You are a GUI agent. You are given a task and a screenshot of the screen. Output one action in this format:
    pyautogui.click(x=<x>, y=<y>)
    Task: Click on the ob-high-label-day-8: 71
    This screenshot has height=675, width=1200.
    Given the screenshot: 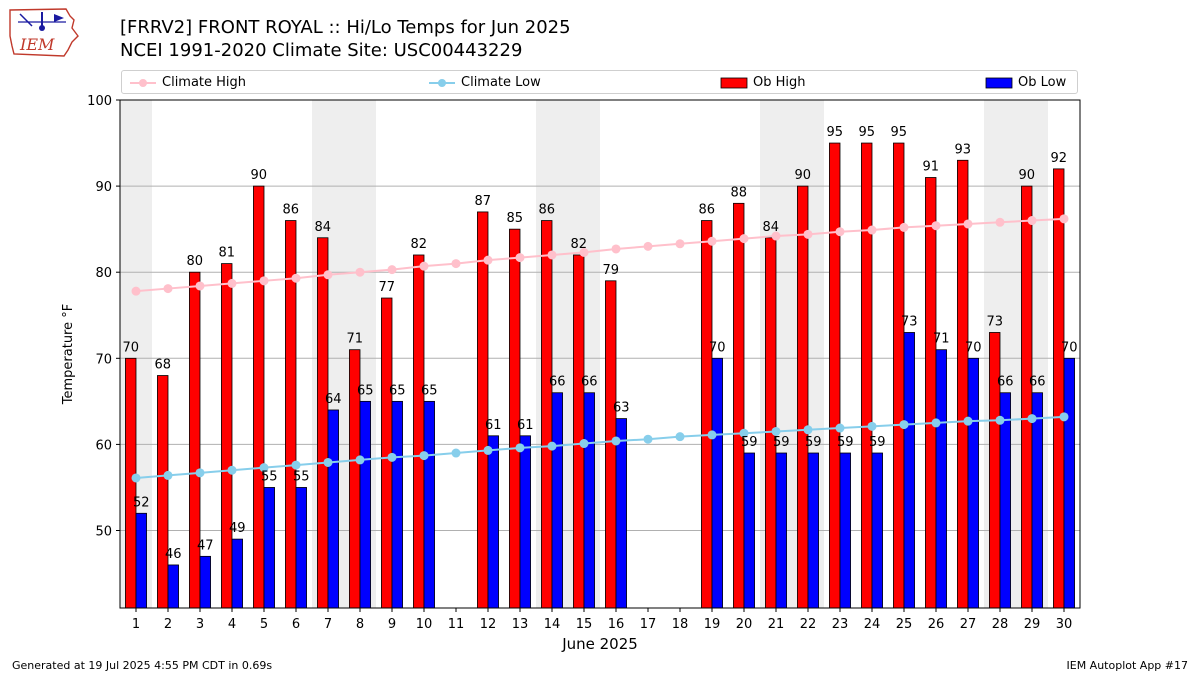 What is the action you would take?
    pyautogui.click(x=354, y=339)
    